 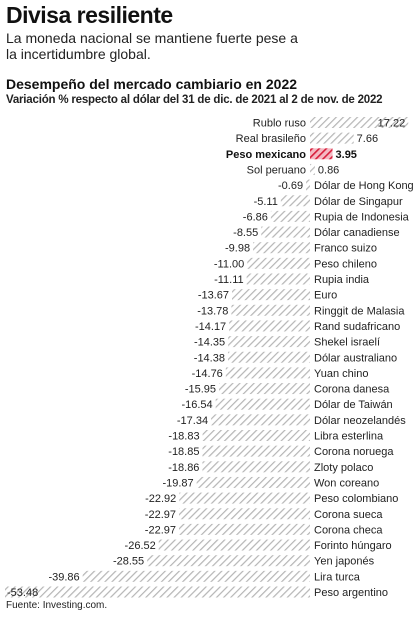 I want to click on category-label-30: Peso argentino, so click(x=351, y=593).